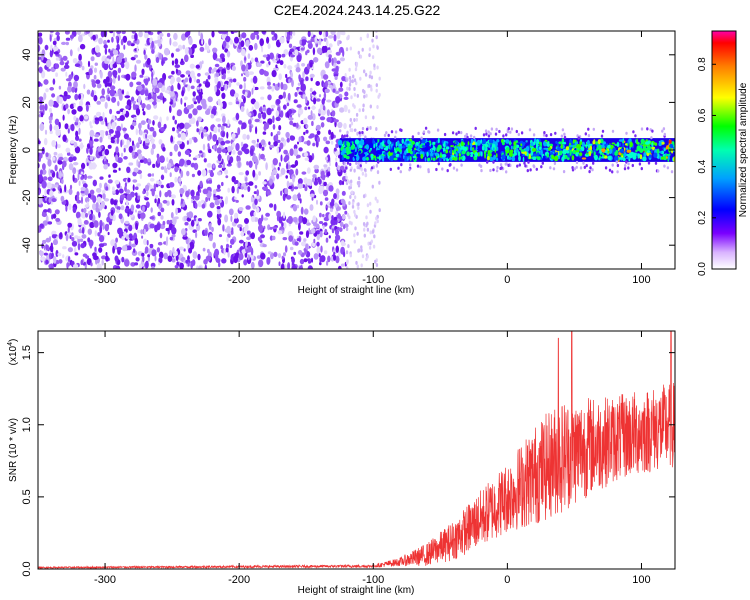 The image size is (750, 600). I want to click on y-axis-label-top: Frequency (Hz), so click(13, 150).